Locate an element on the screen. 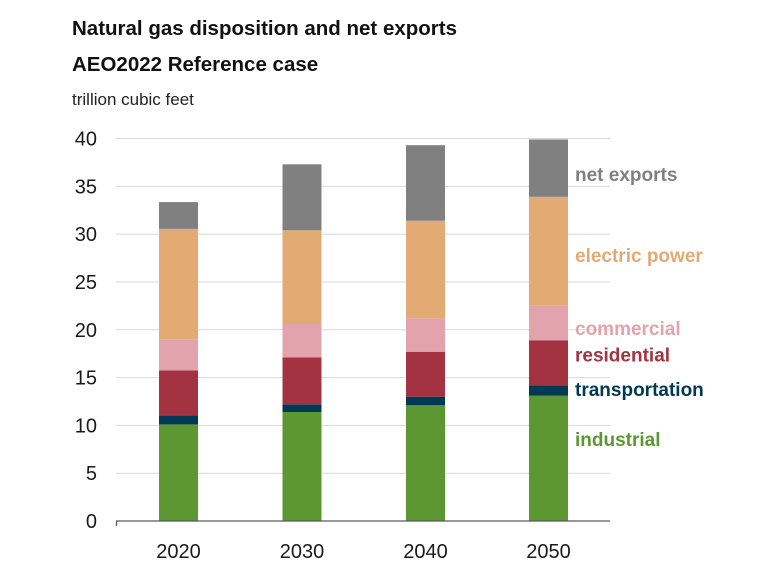  bar-stack-2040 is located at coordinates (425, 333).